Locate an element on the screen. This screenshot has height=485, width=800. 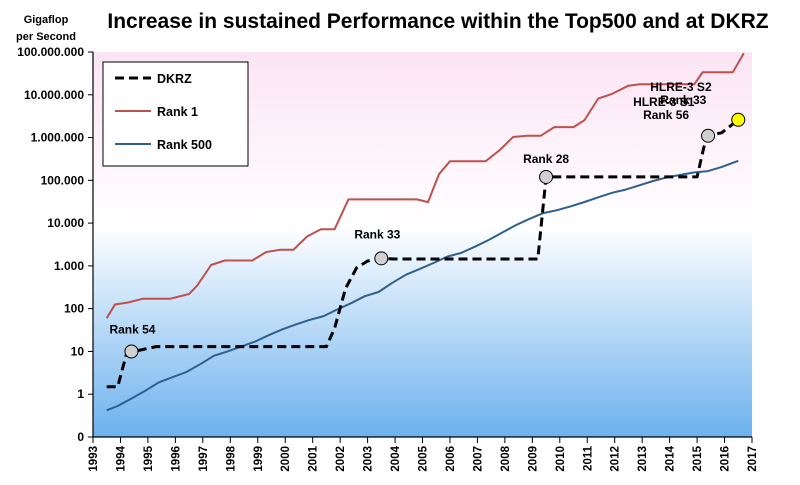
x-tick-label: 2013 is located at coordinates (643, 459).